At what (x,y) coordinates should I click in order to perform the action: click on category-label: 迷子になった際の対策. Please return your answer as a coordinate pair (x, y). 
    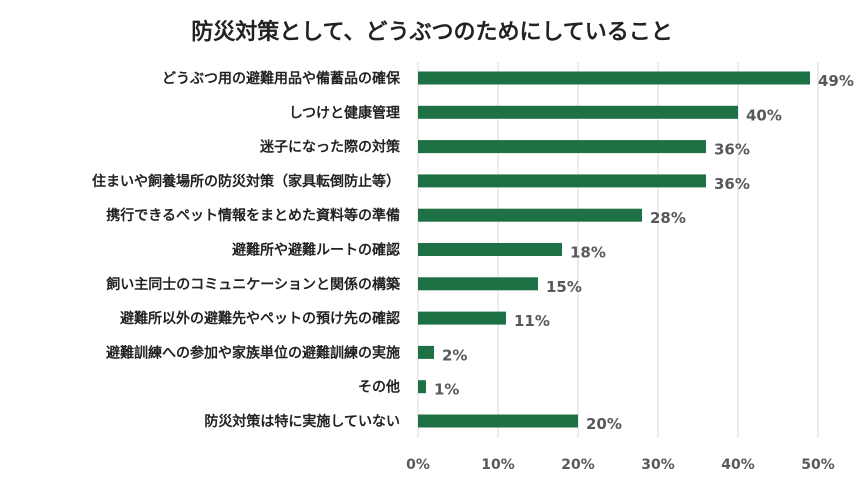
    Looking at the image, I should click on (330, 147).